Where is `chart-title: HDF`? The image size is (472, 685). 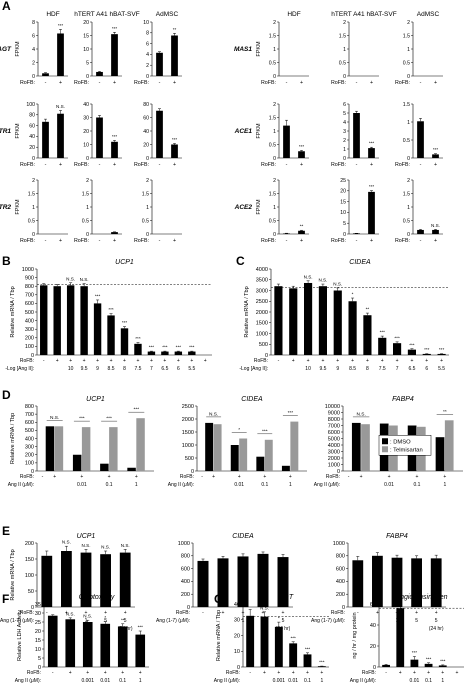 chart-title: HDF is located at coordinates (52, 14).